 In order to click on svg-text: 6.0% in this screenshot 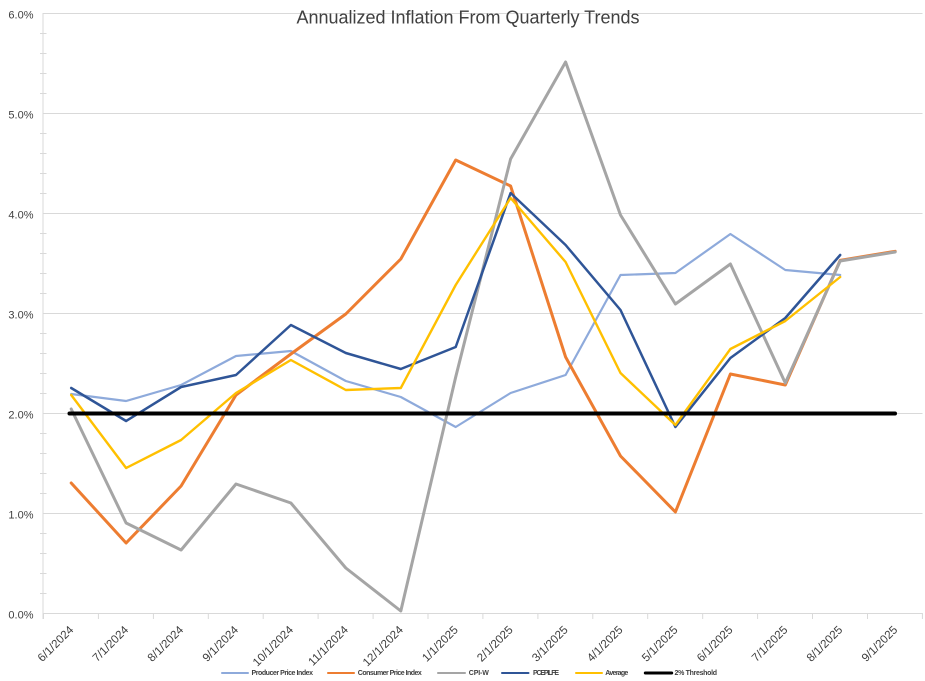, I will do `click(20, 16)`.